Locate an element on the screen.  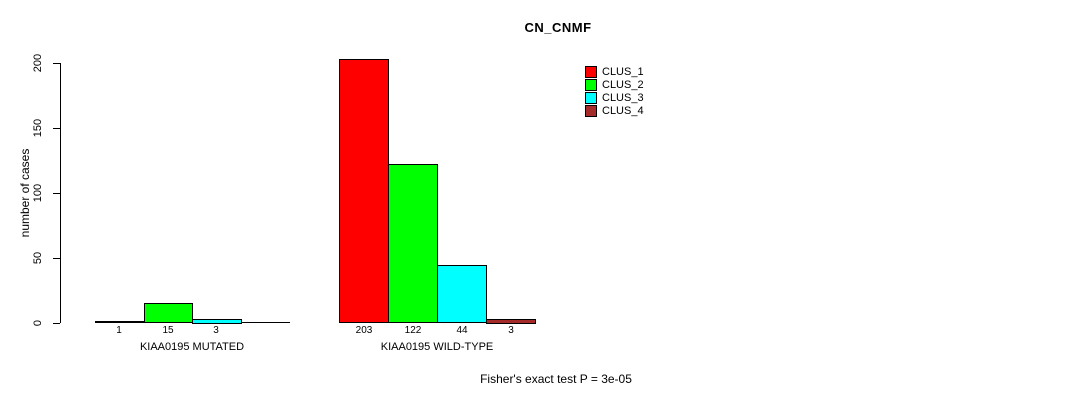
x-category-label: KIAA0195 WILD-TYPE is located at coordinates (437, 347).